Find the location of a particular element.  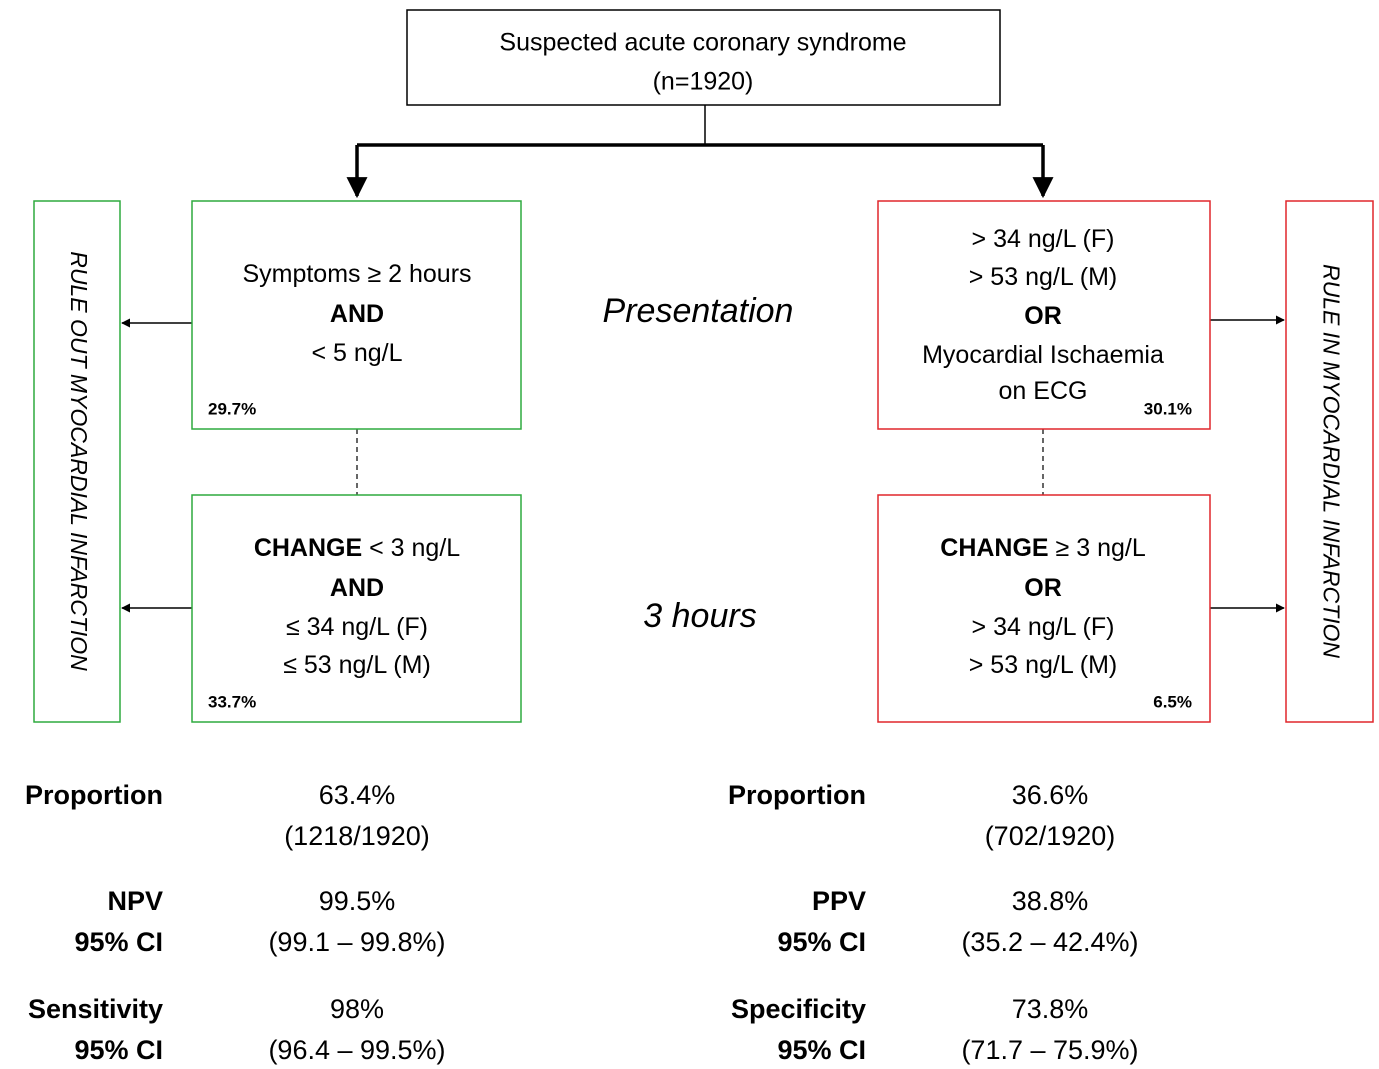

criteria-line: CHANGE < 3 ng/L is located at coordinates (357, 548).